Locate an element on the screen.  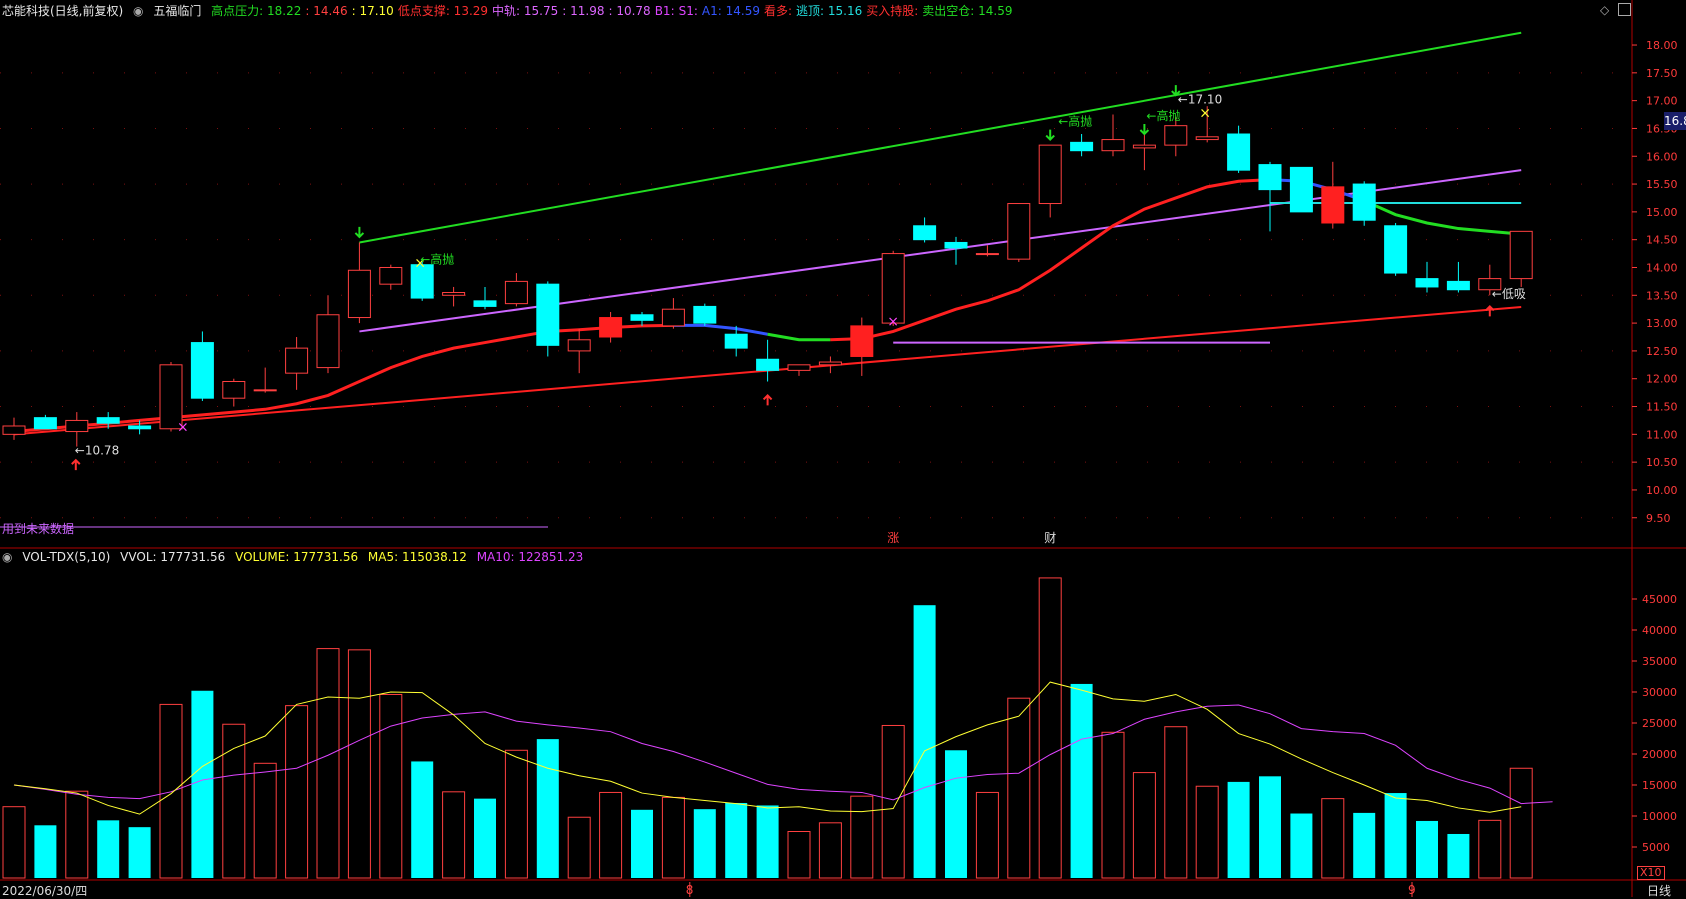
diamond-icon: ◇ is located at coordinates (1605, 10).